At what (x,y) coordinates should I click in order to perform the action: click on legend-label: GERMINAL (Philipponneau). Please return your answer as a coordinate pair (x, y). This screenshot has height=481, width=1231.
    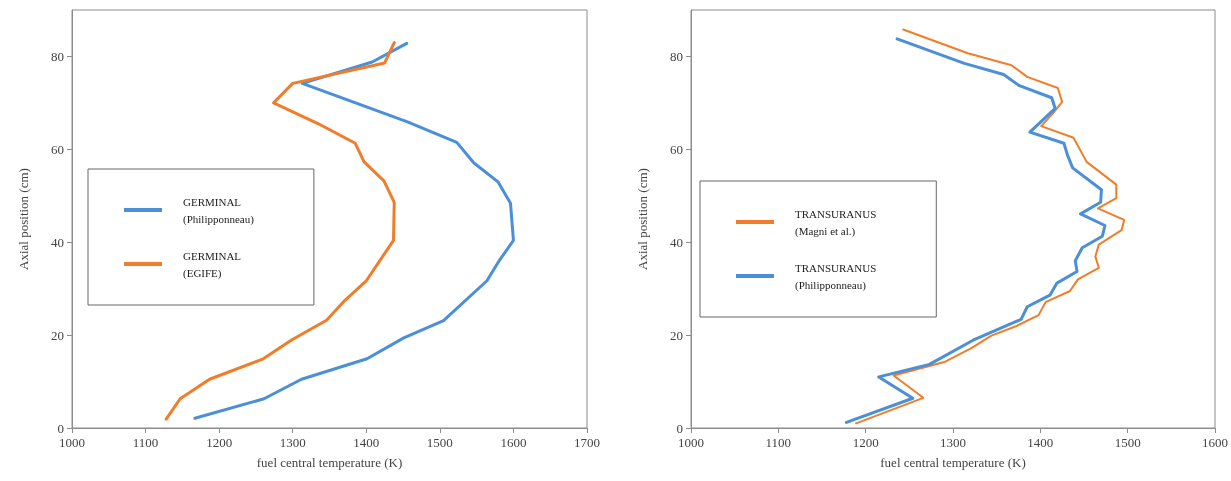
    Looking at the image, I should click on (219, 210).